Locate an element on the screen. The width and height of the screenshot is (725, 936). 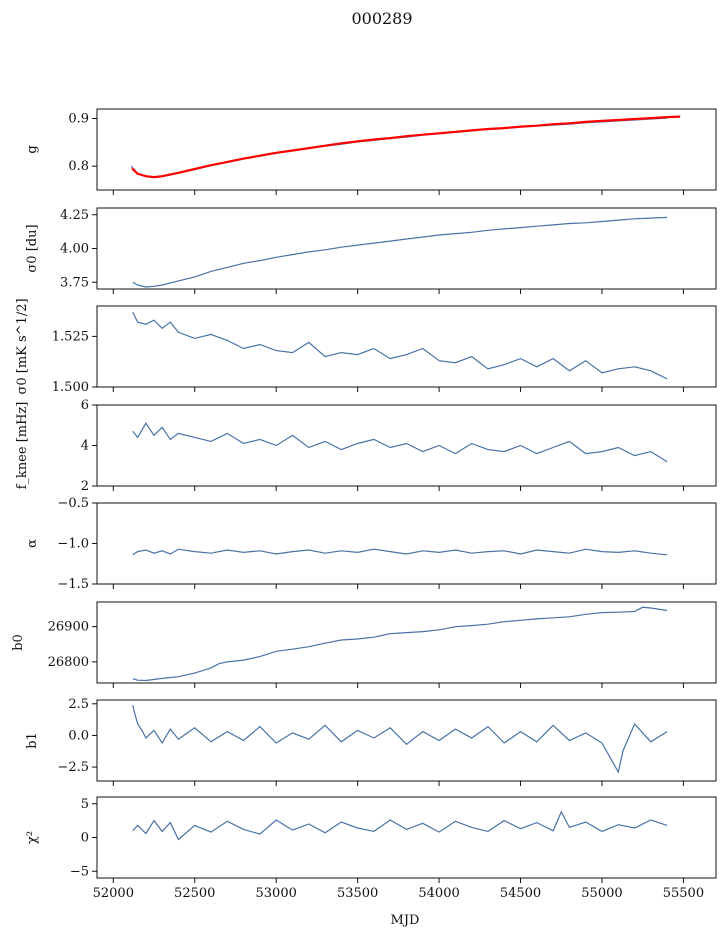
panel-6: −2.5 0.0 2.5 b1 is located at coordinates (371, 741).